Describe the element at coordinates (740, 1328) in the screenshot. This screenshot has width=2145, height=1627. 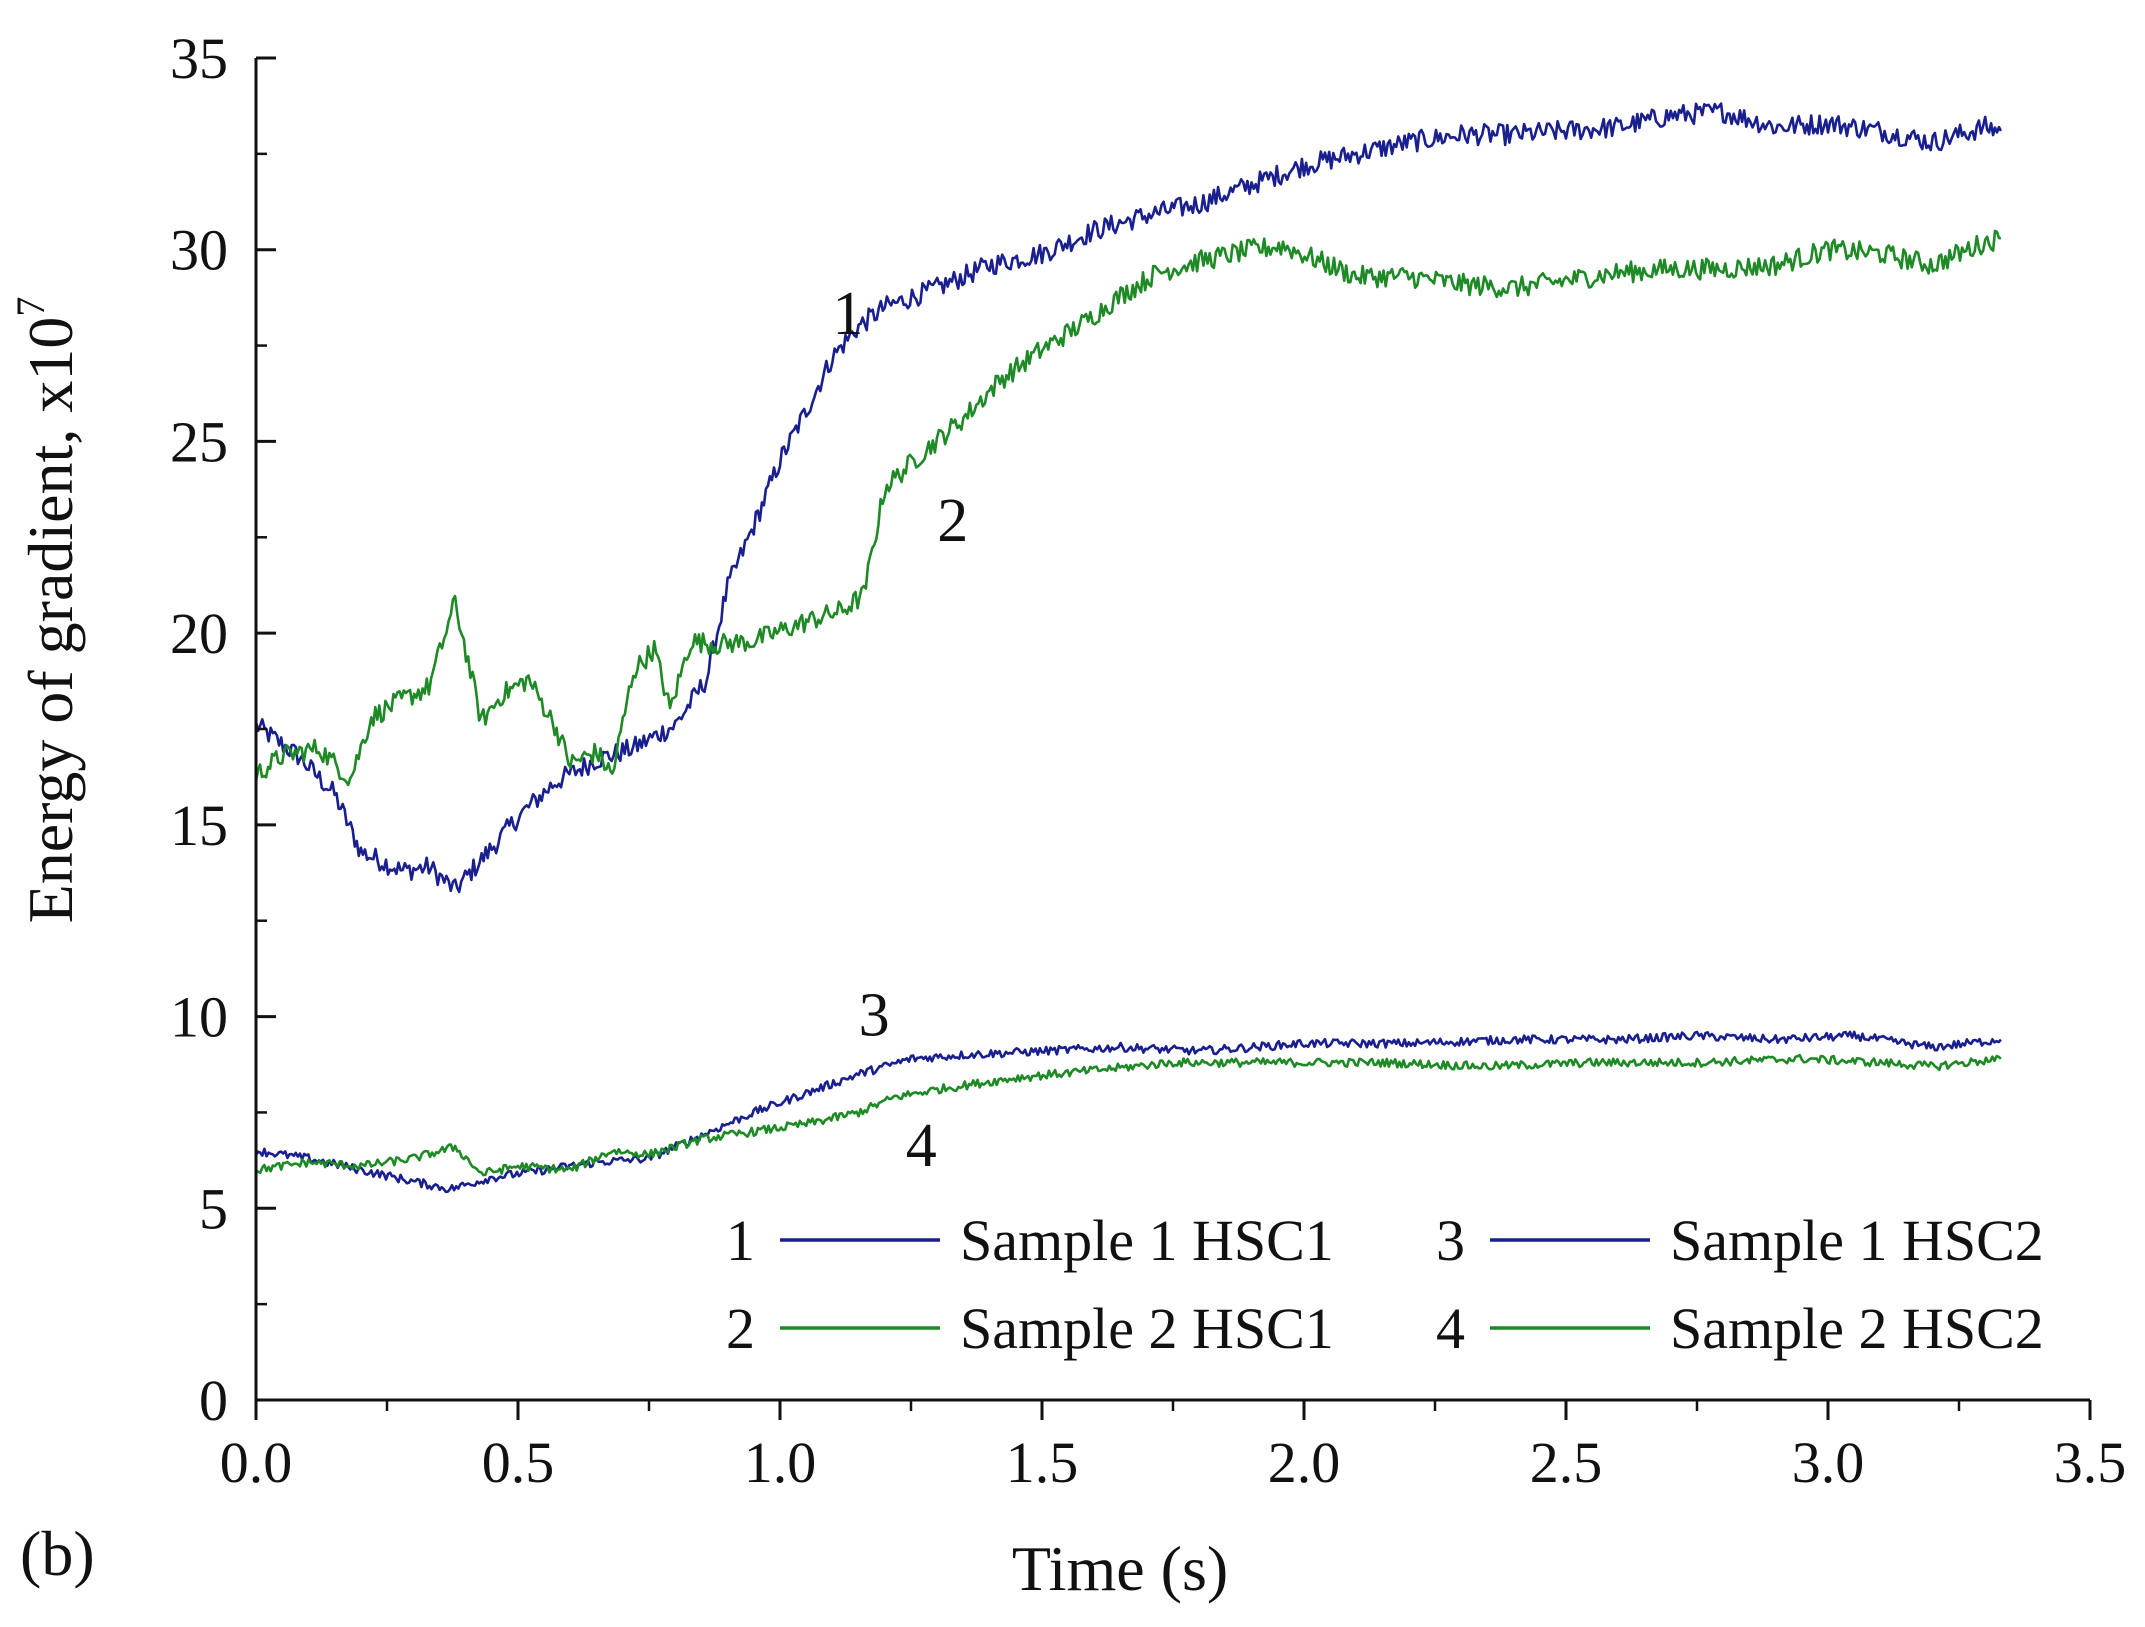
I see `legend-number-2: 2` at that location.